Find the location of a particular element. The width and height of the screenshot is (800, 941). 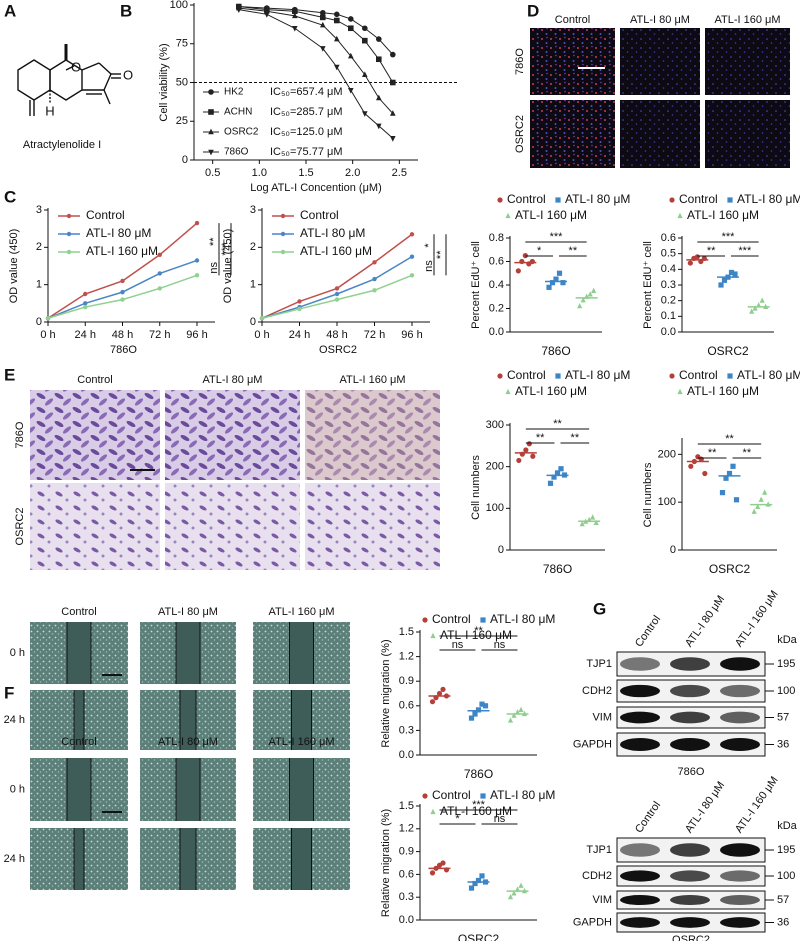

compound-name: Atractylenolide I is located at coordinates (62, 145).